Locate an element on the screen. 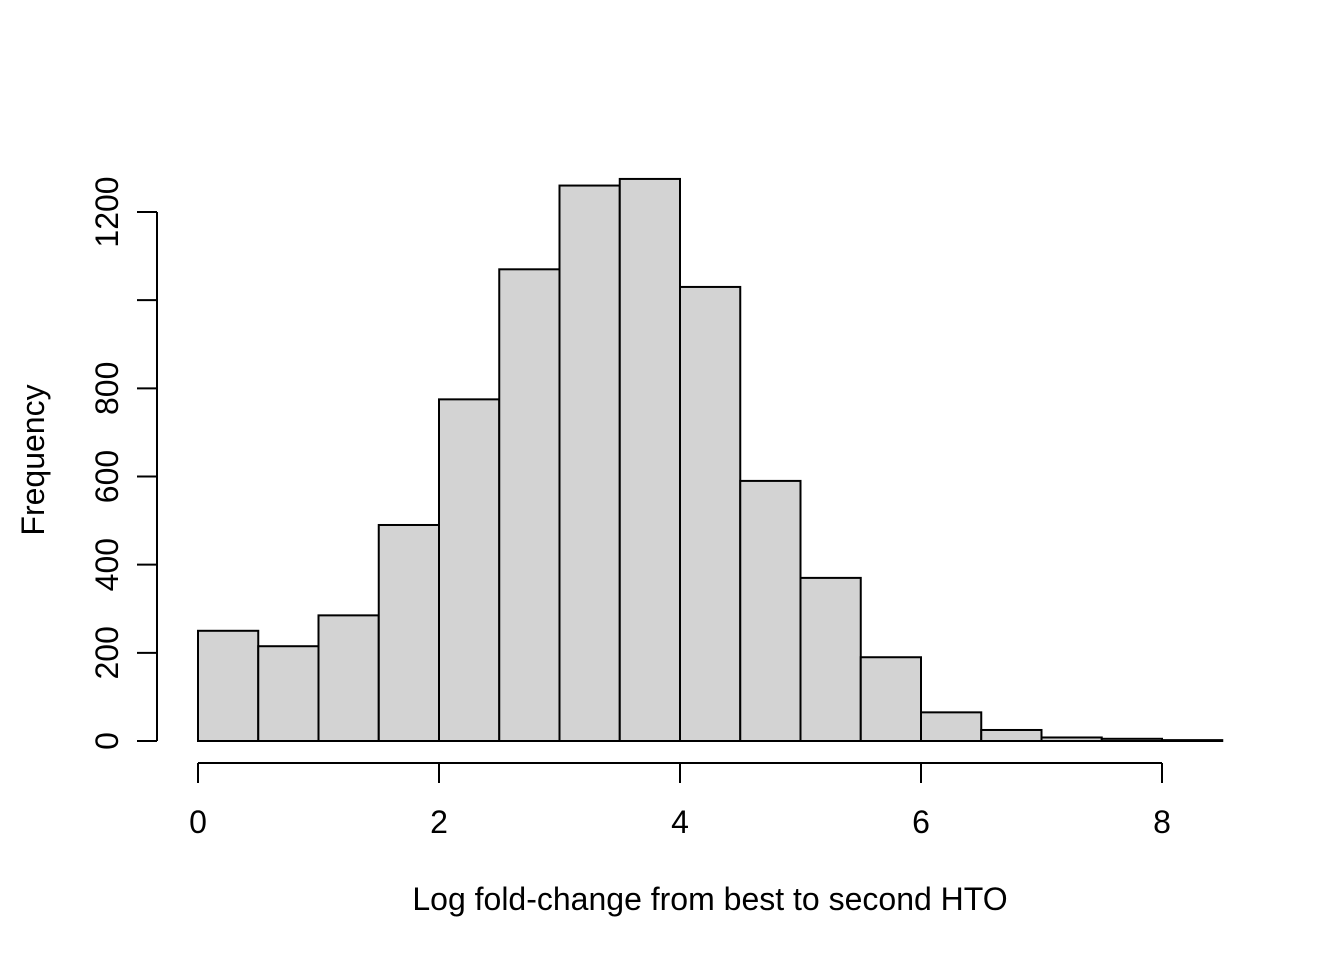  y-axis: 0 200 400 600 800 1200 is located at coordinates (123, 463).